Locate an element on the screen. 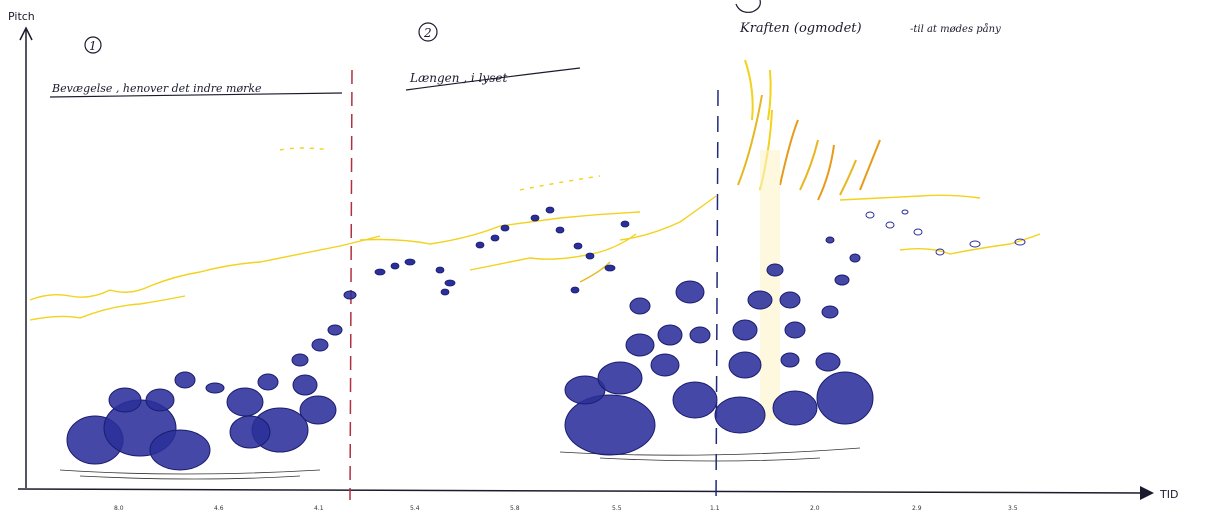 Image resolution: width=1207 pixels, height=523 pixels. tick-label: 5.4 is located at coordinates (415, 508).